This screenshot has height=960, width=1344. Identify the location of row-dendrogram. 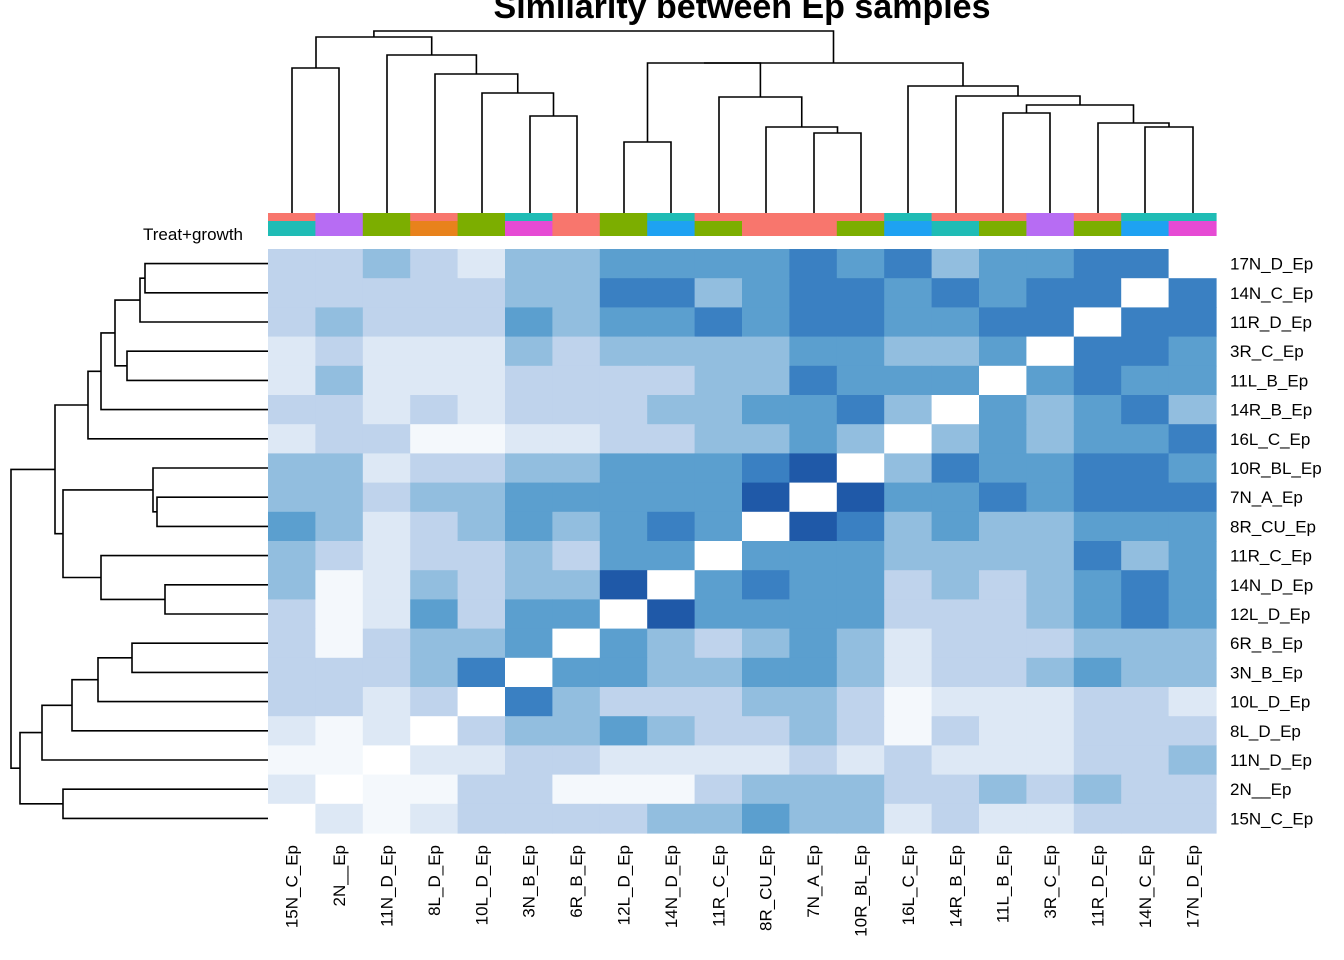
(139, 541).